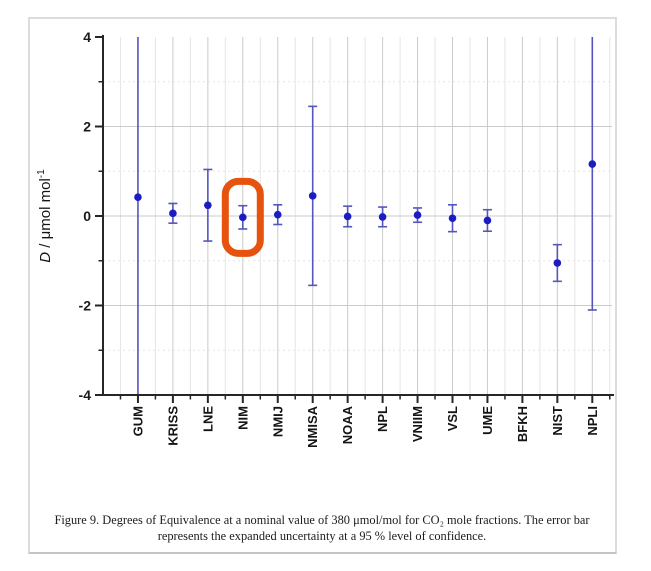 The image size is (651, 571). Describe the element at coordinates (487, 220) in the screenshot. I see `data-point-ume` at that location.